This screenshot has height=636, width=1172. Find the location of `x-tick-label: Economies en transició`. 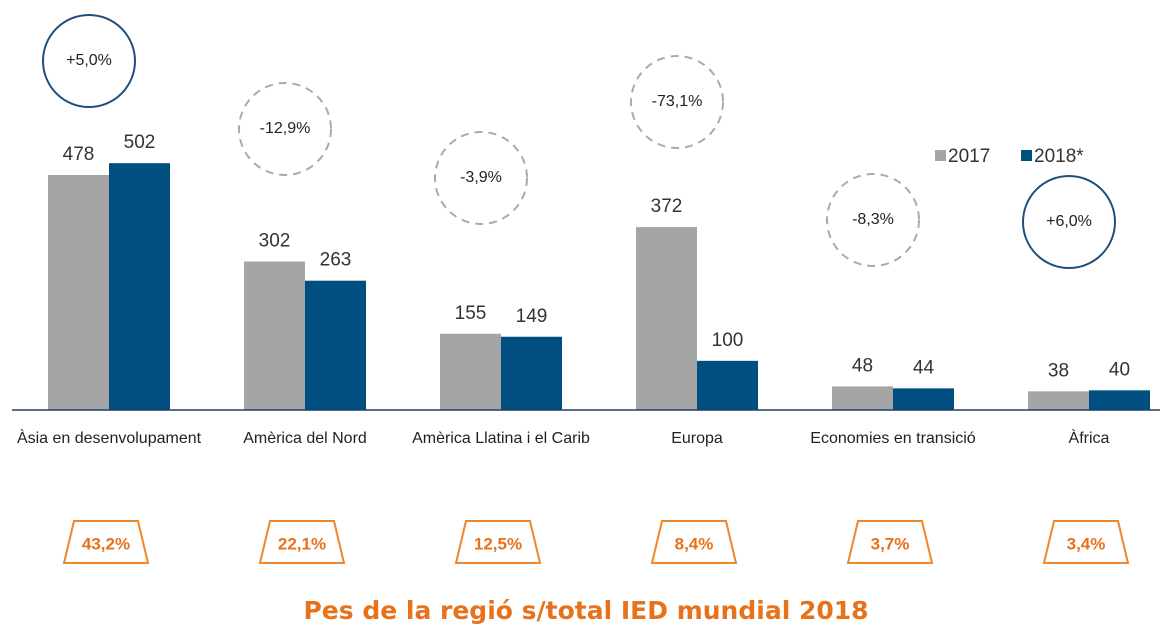

x-tick-label: Economies en transició is located at coordinates (893, 438).